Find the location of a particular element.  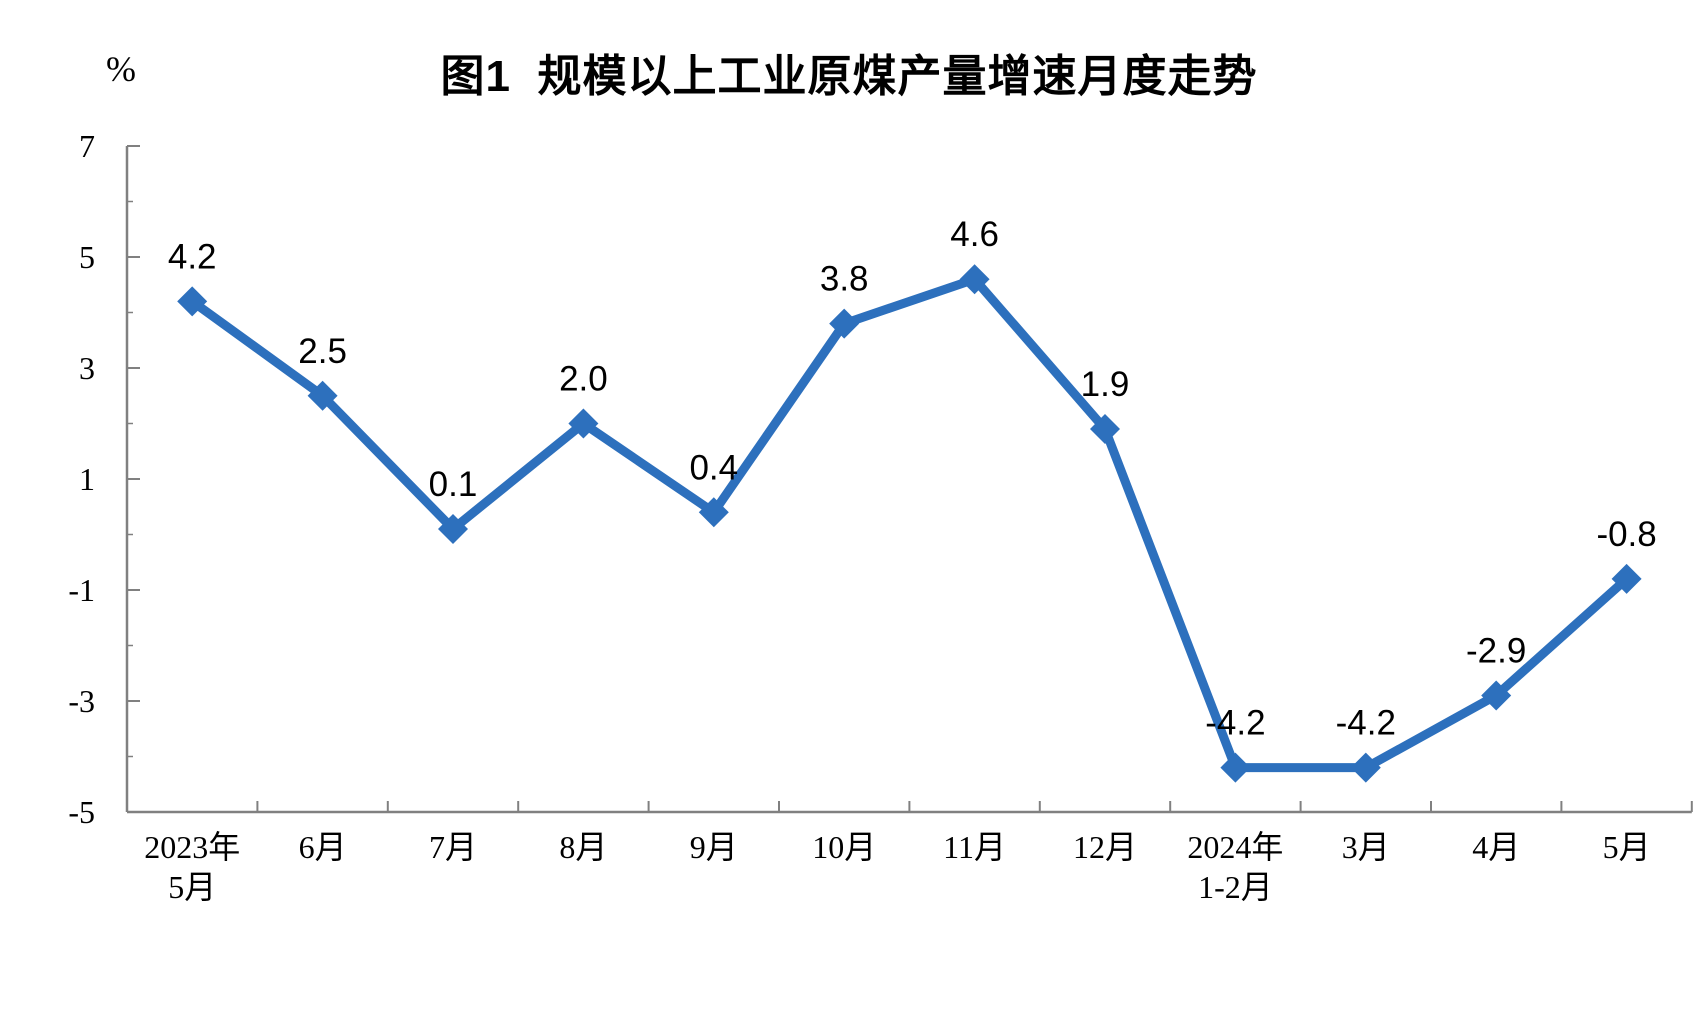

data-point-label: 4.6 is located at coordinates (974, 234).